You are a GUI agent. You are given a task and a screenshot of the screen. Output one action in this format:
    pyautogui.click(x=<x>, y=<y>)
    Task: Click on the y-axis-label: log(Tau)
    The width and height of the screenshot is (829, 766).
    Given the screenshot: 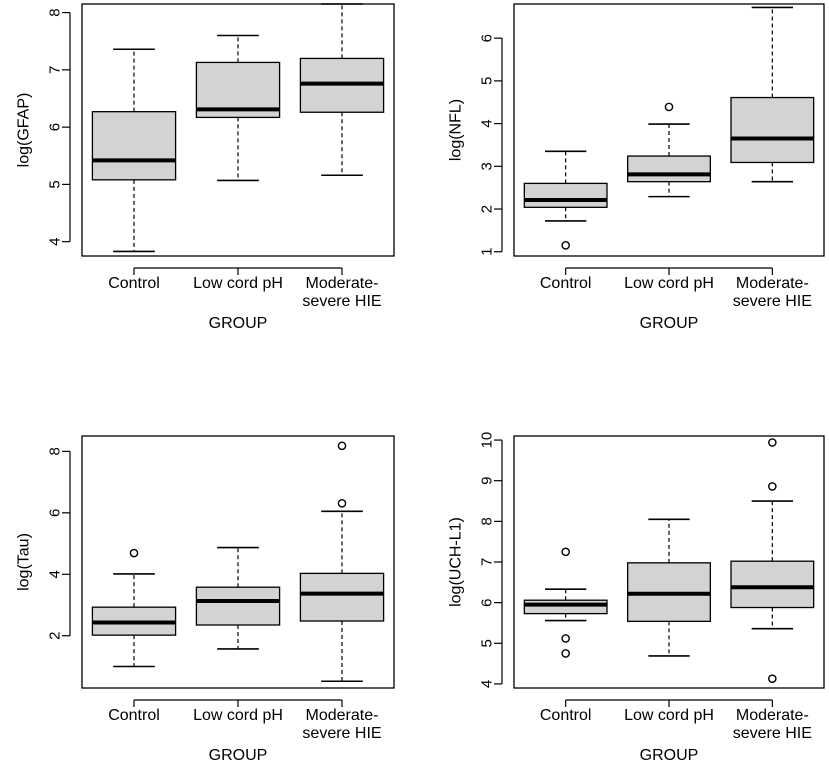 What is the action you would take?
    pyautogui.click(x=24, y=562)
    